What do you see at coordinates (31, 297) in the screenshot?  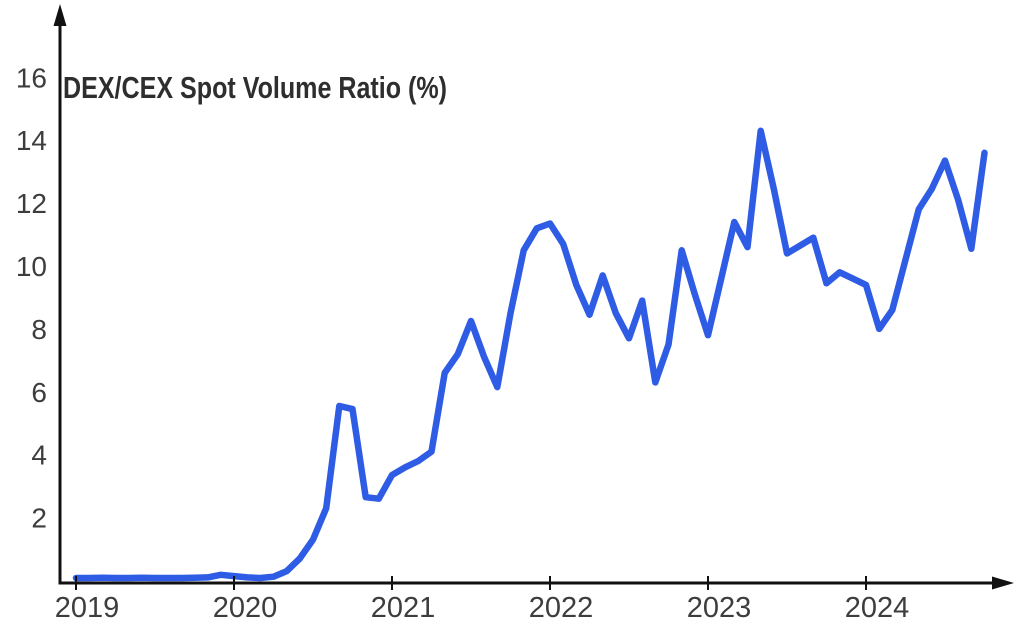 I see `y-tick-labels: 2 4 6 8 10 12 14 16` at bounding box center [31, 297].